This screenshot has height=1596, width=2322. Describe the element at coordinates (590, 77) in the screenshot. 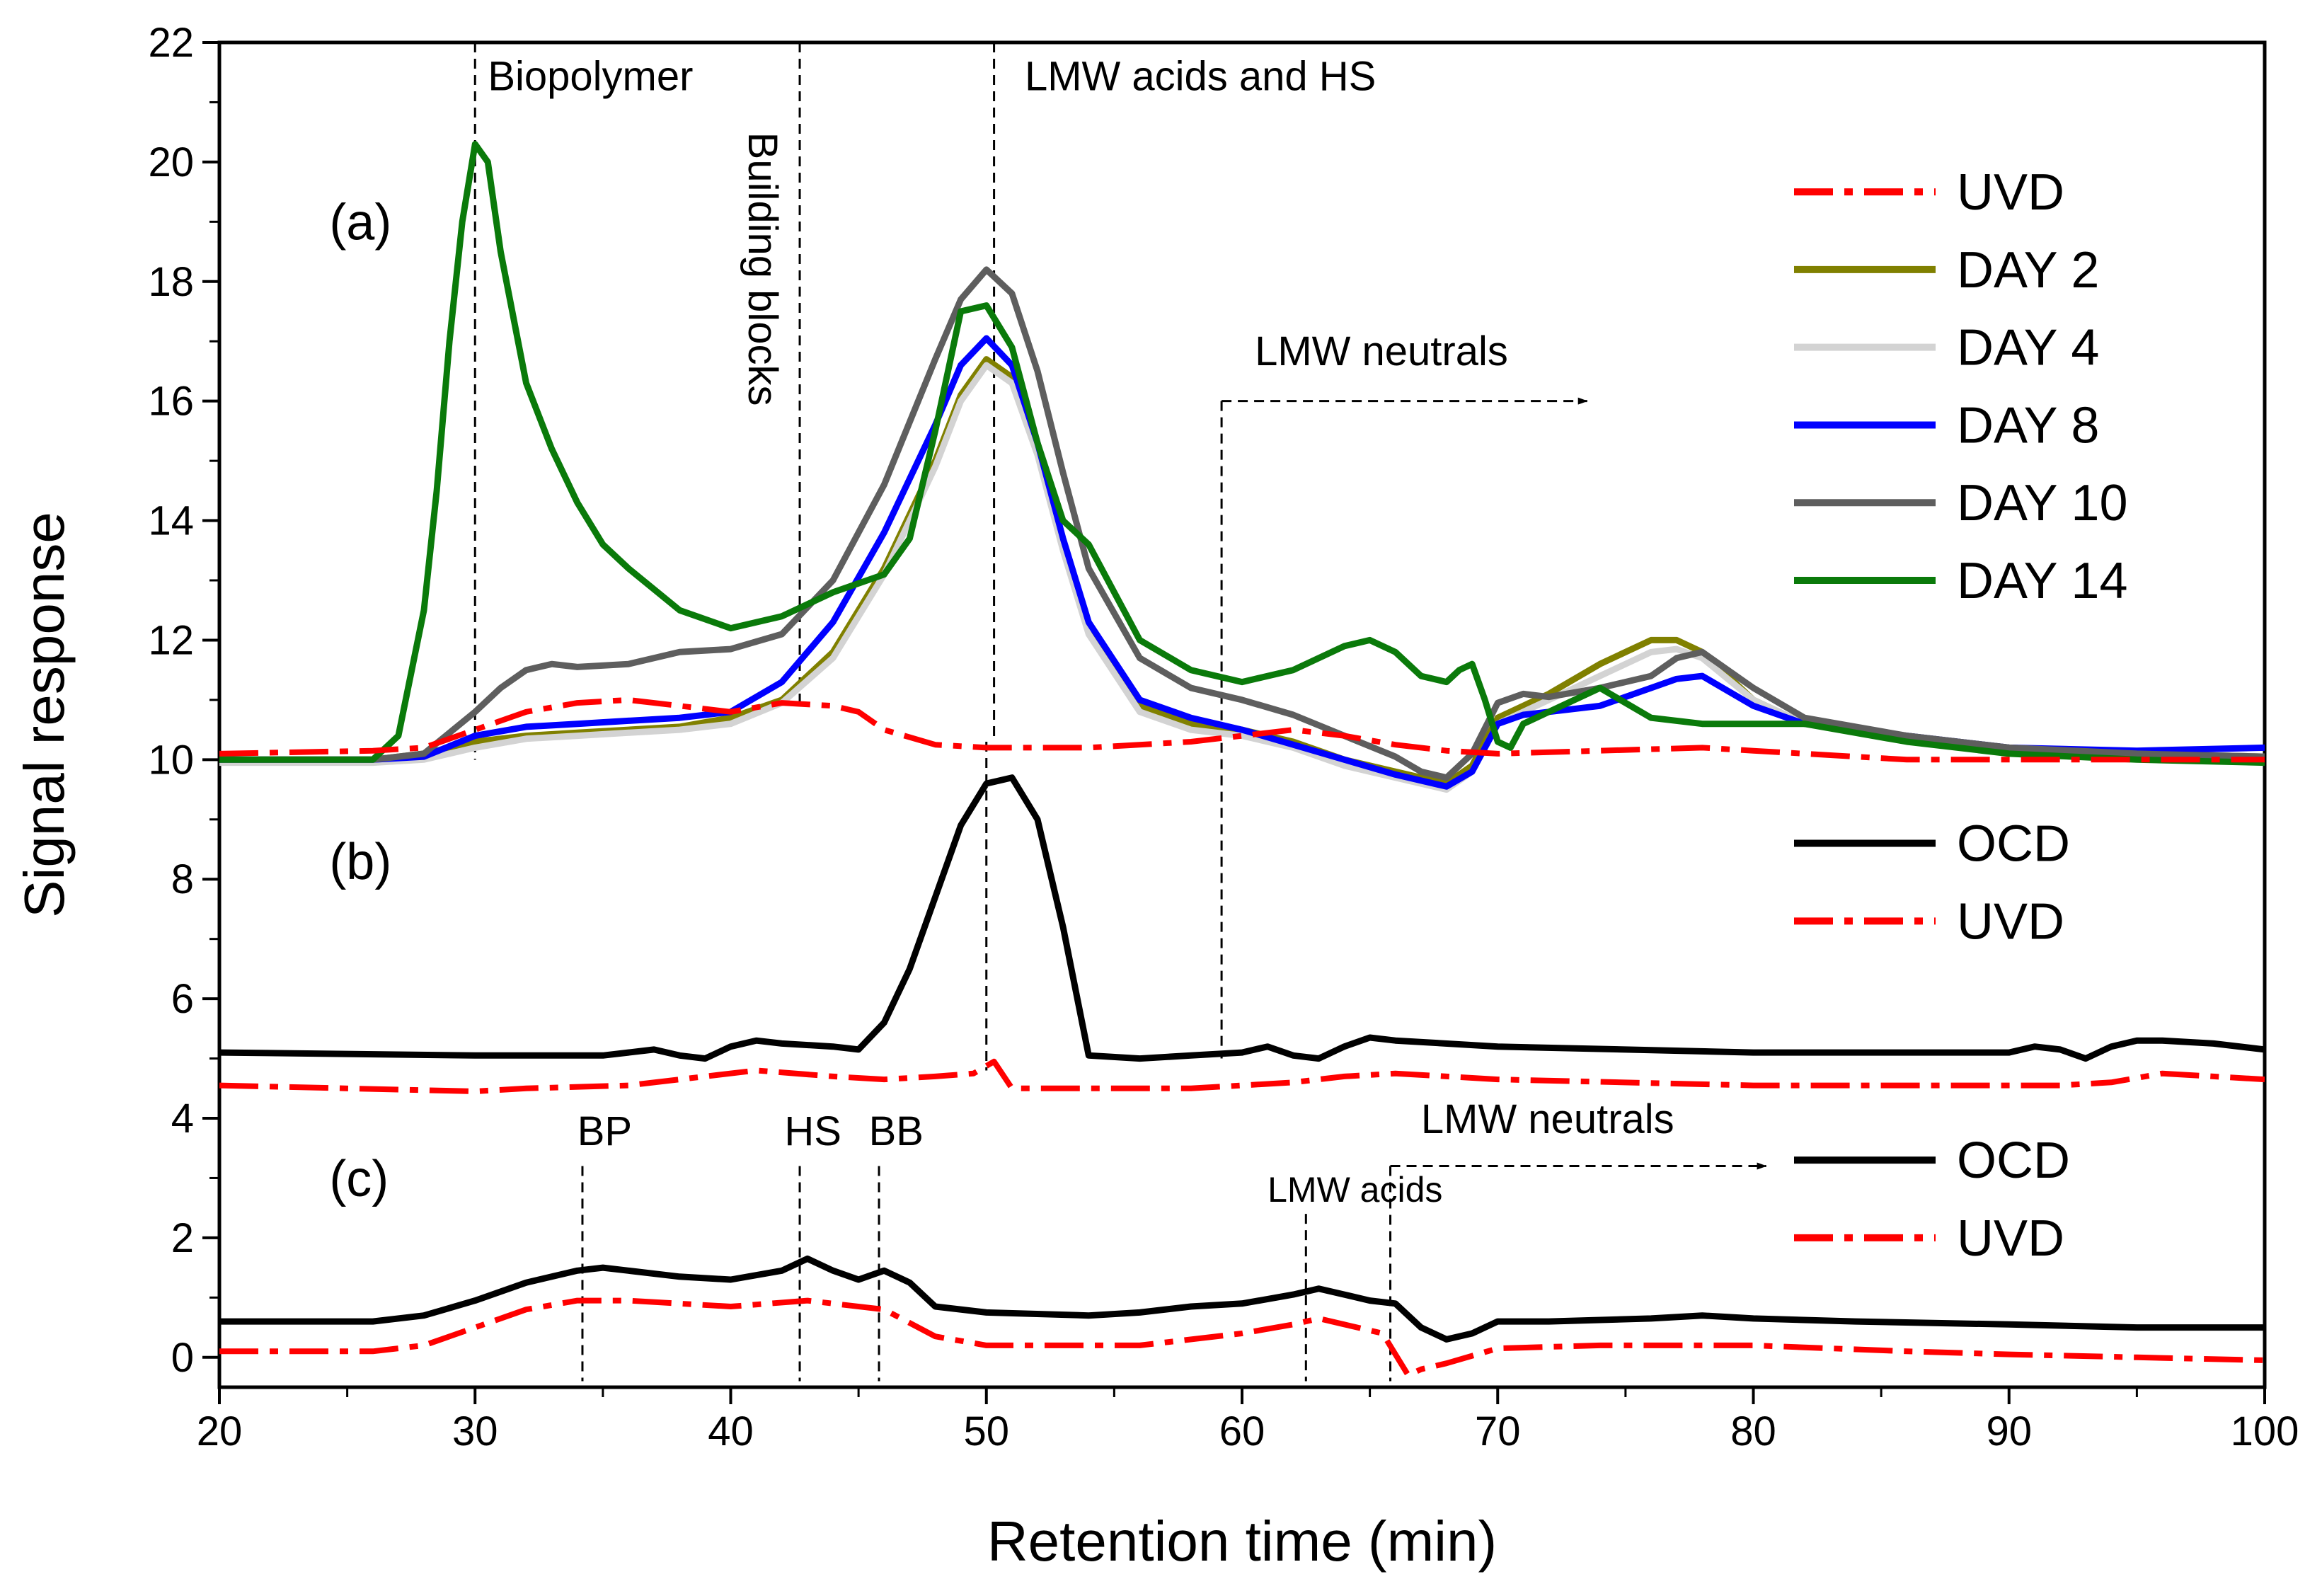

I see `annotation-label: Biopolymer` at that location.